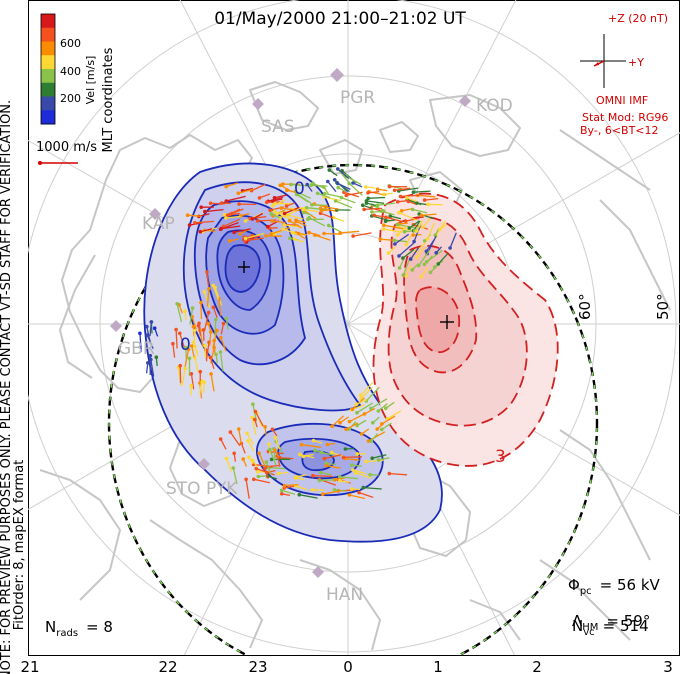  What do you see at coordinates (29, 666) in the screenshot?
I see `mlt-tick: 21` at bounding box center [29, 666].